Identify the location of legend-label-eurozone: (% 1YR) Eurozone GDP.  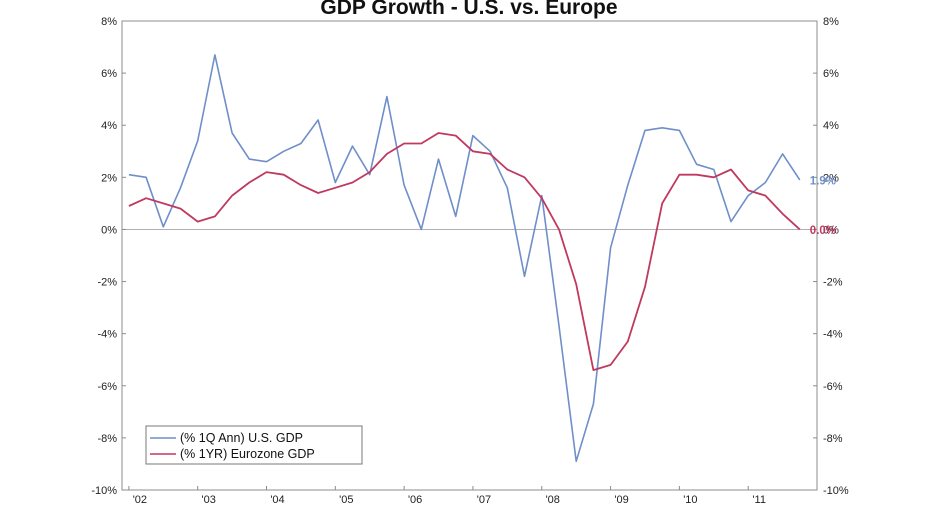
(247, 454).